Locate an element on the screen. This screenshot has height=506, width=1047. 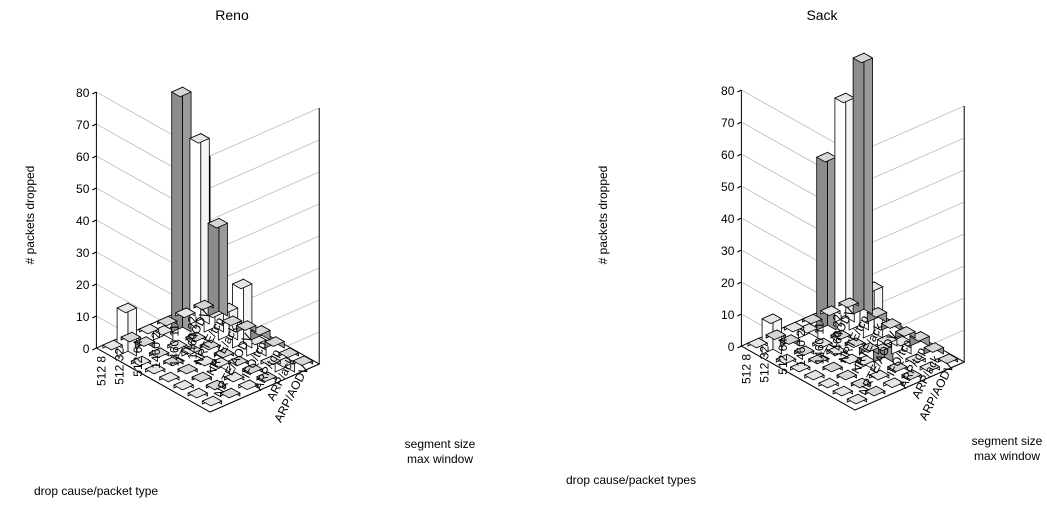
z-tick-label: 10 is located at coordinates (728, 315).